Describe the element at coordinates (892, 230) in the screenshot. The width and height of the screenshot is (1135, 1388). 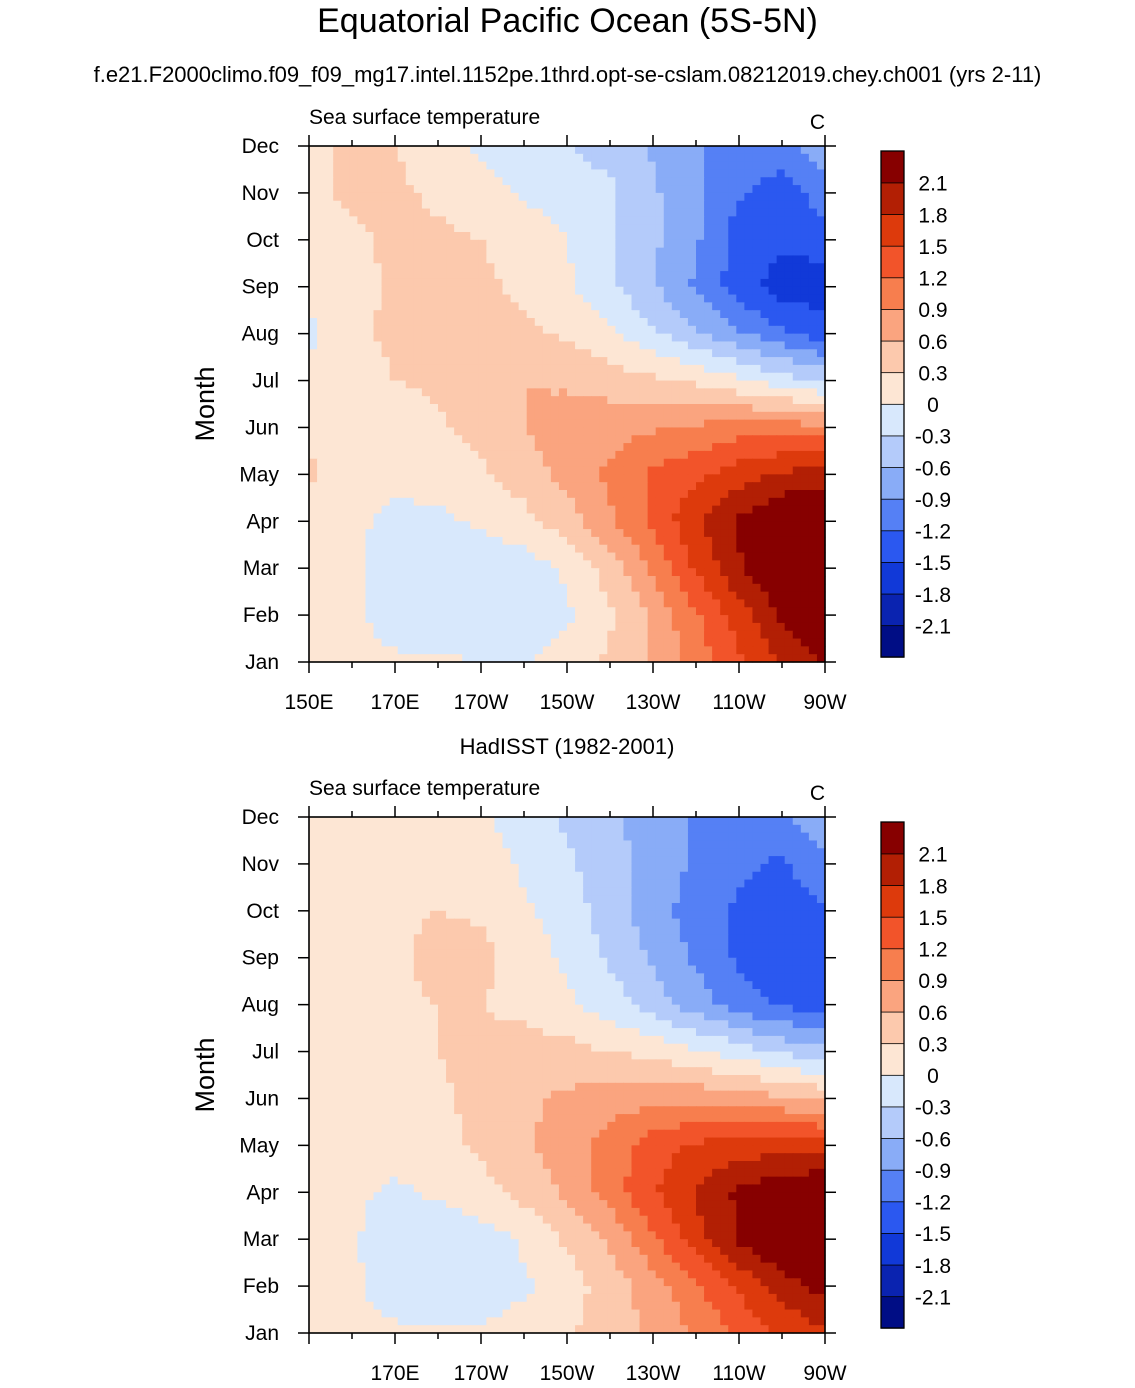
I see `colorbar-box` at that location.